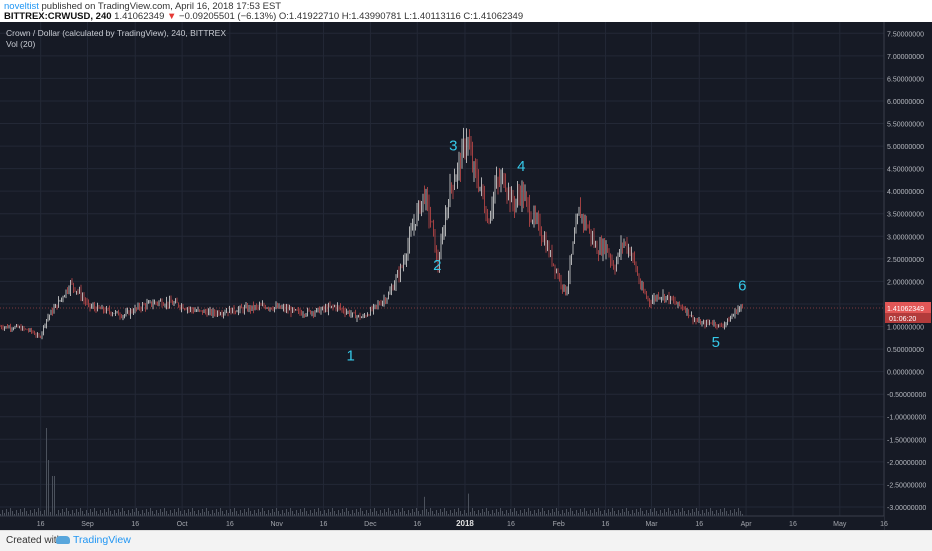  I want to click on tradingview-logo-icon, so click(63, 540).